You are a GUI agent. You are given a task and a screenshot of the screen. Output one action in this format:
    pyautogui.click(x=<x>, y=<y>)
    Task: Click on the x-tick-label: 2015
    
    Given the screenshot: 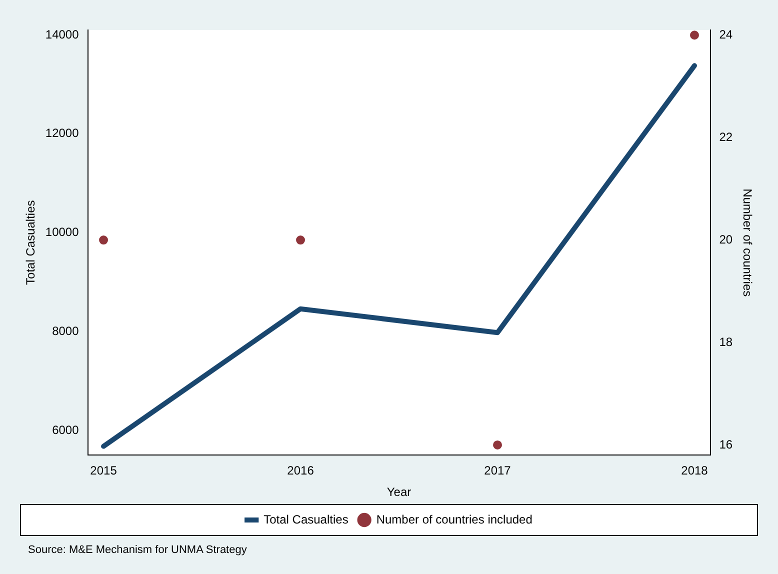 What is the action you would take?
    pyautogui.click(x=104, y=471)
    